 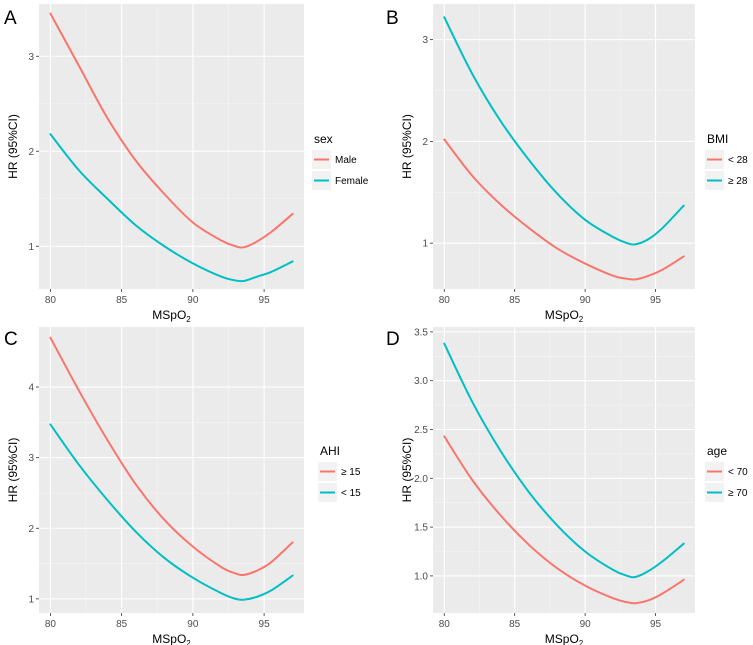 I want to click on legend-title: age, so click(x=717, y=451).